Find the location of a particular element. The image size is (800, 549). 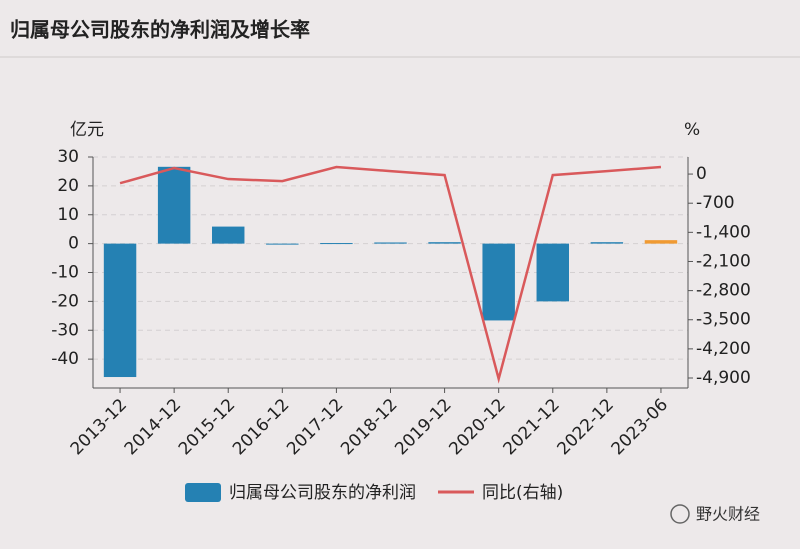

watermark-text: 野火财经 is located at coordinates (728, 514).